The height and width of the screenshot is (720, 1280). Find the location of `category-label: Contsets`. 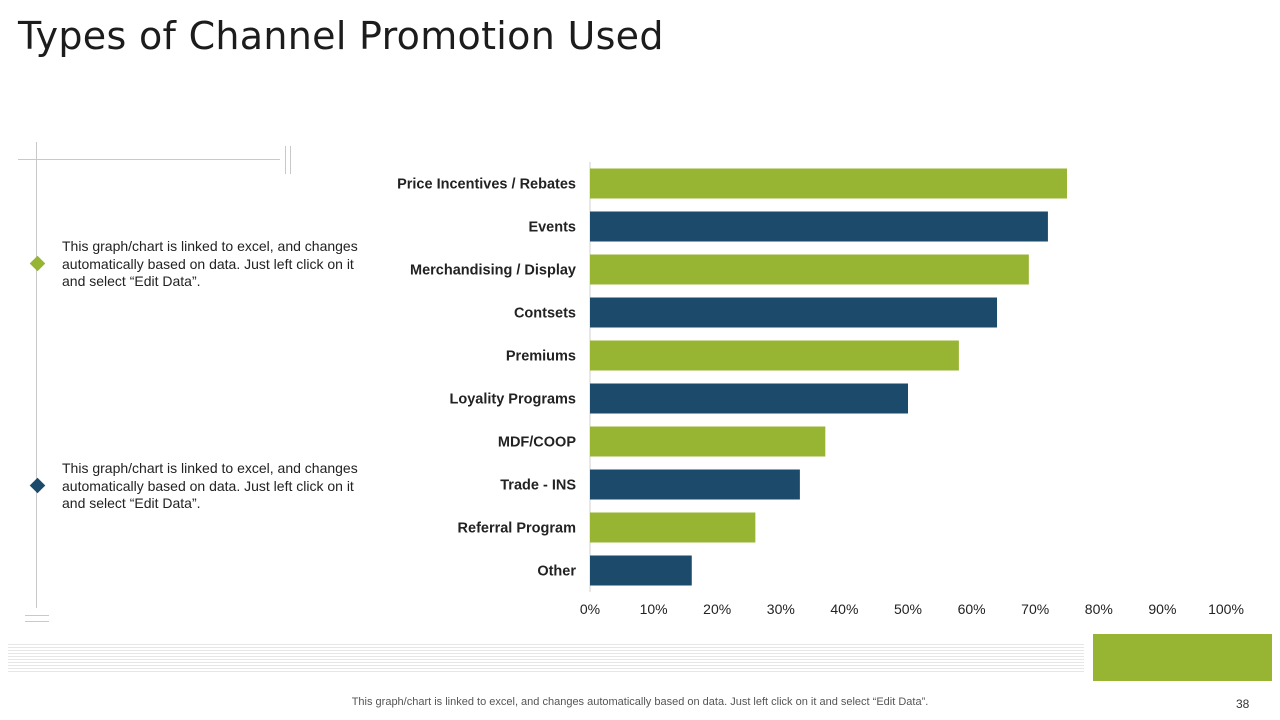

category-label: Contsets is located at coordinates (545, 314).